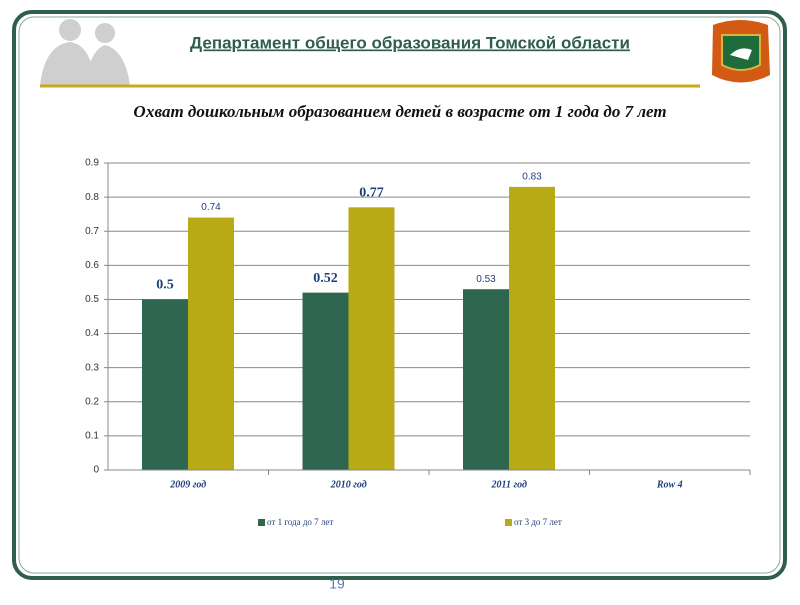  I want to click on coat-of-arms, so click(741, 51).